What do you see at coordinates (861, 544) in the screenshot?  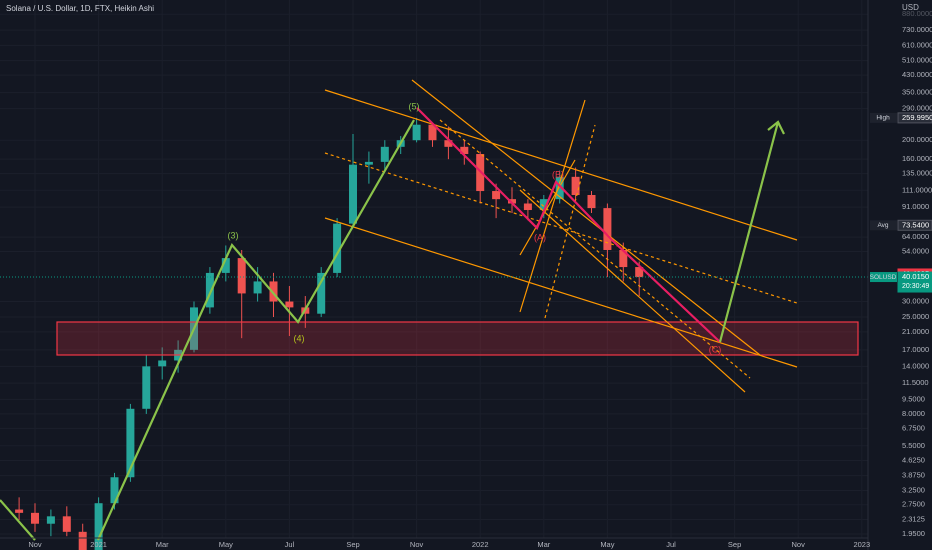 I see `x-tick-label: 2023` at bounding box center [861, 544].